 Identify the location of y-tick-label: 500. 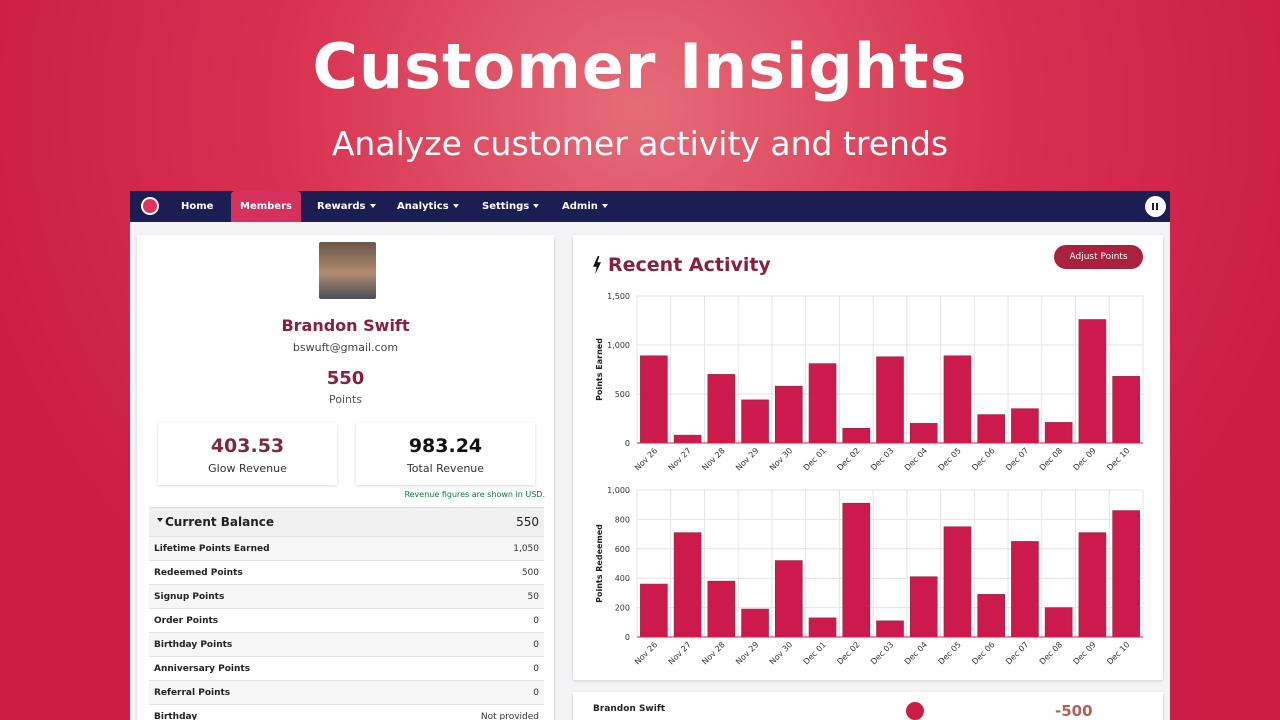
(622, 394).